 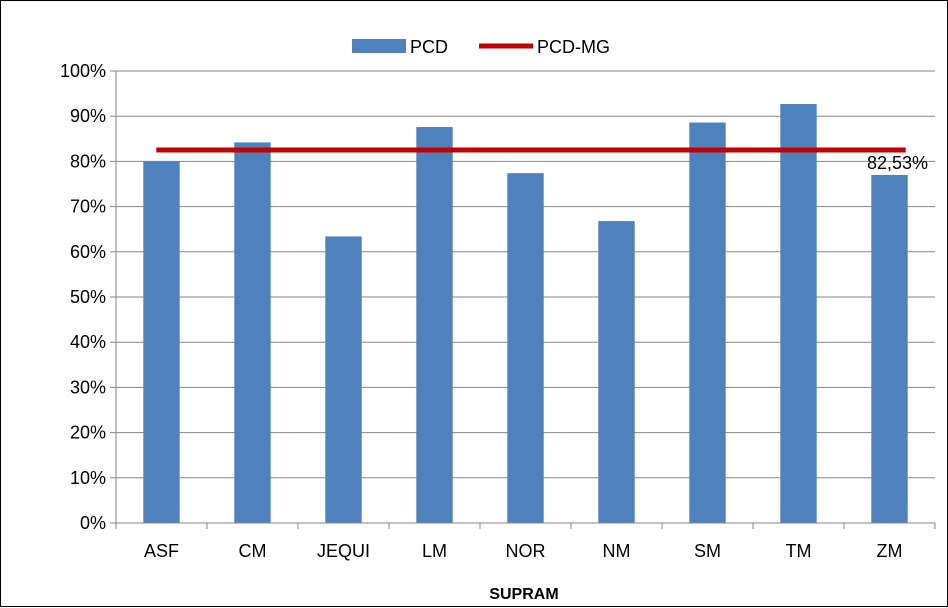 I want to click on y-tick-label: 30%, so click(x=88, y=387).